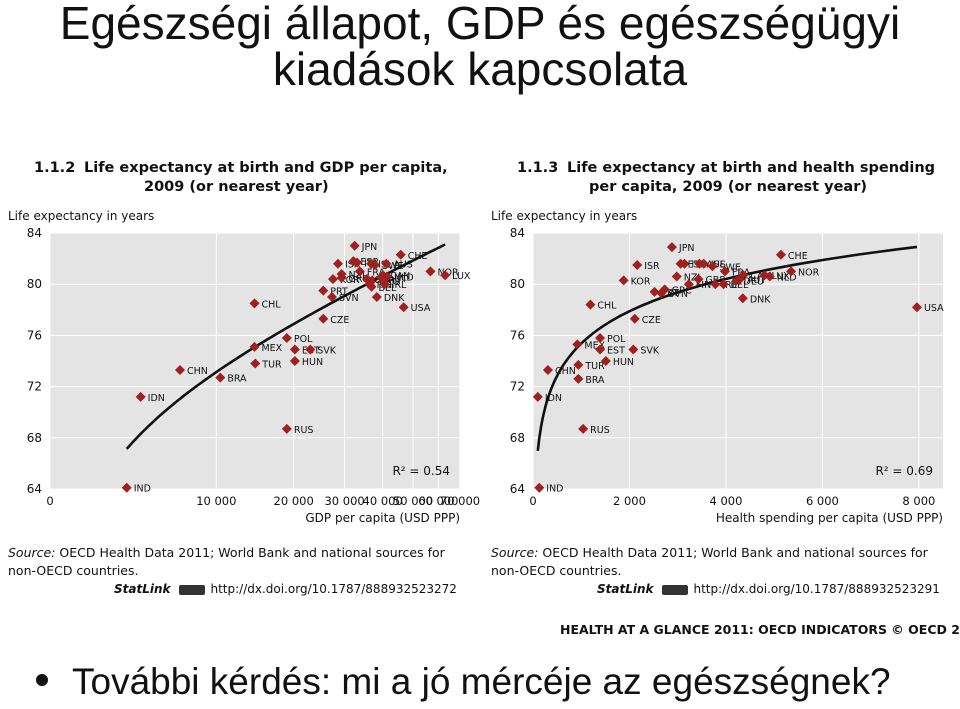 This screenshot has width=960, height=709. I want to click on statlink-url: http://dx.doi.org/10.1787/888932523291, so click(816, 589).